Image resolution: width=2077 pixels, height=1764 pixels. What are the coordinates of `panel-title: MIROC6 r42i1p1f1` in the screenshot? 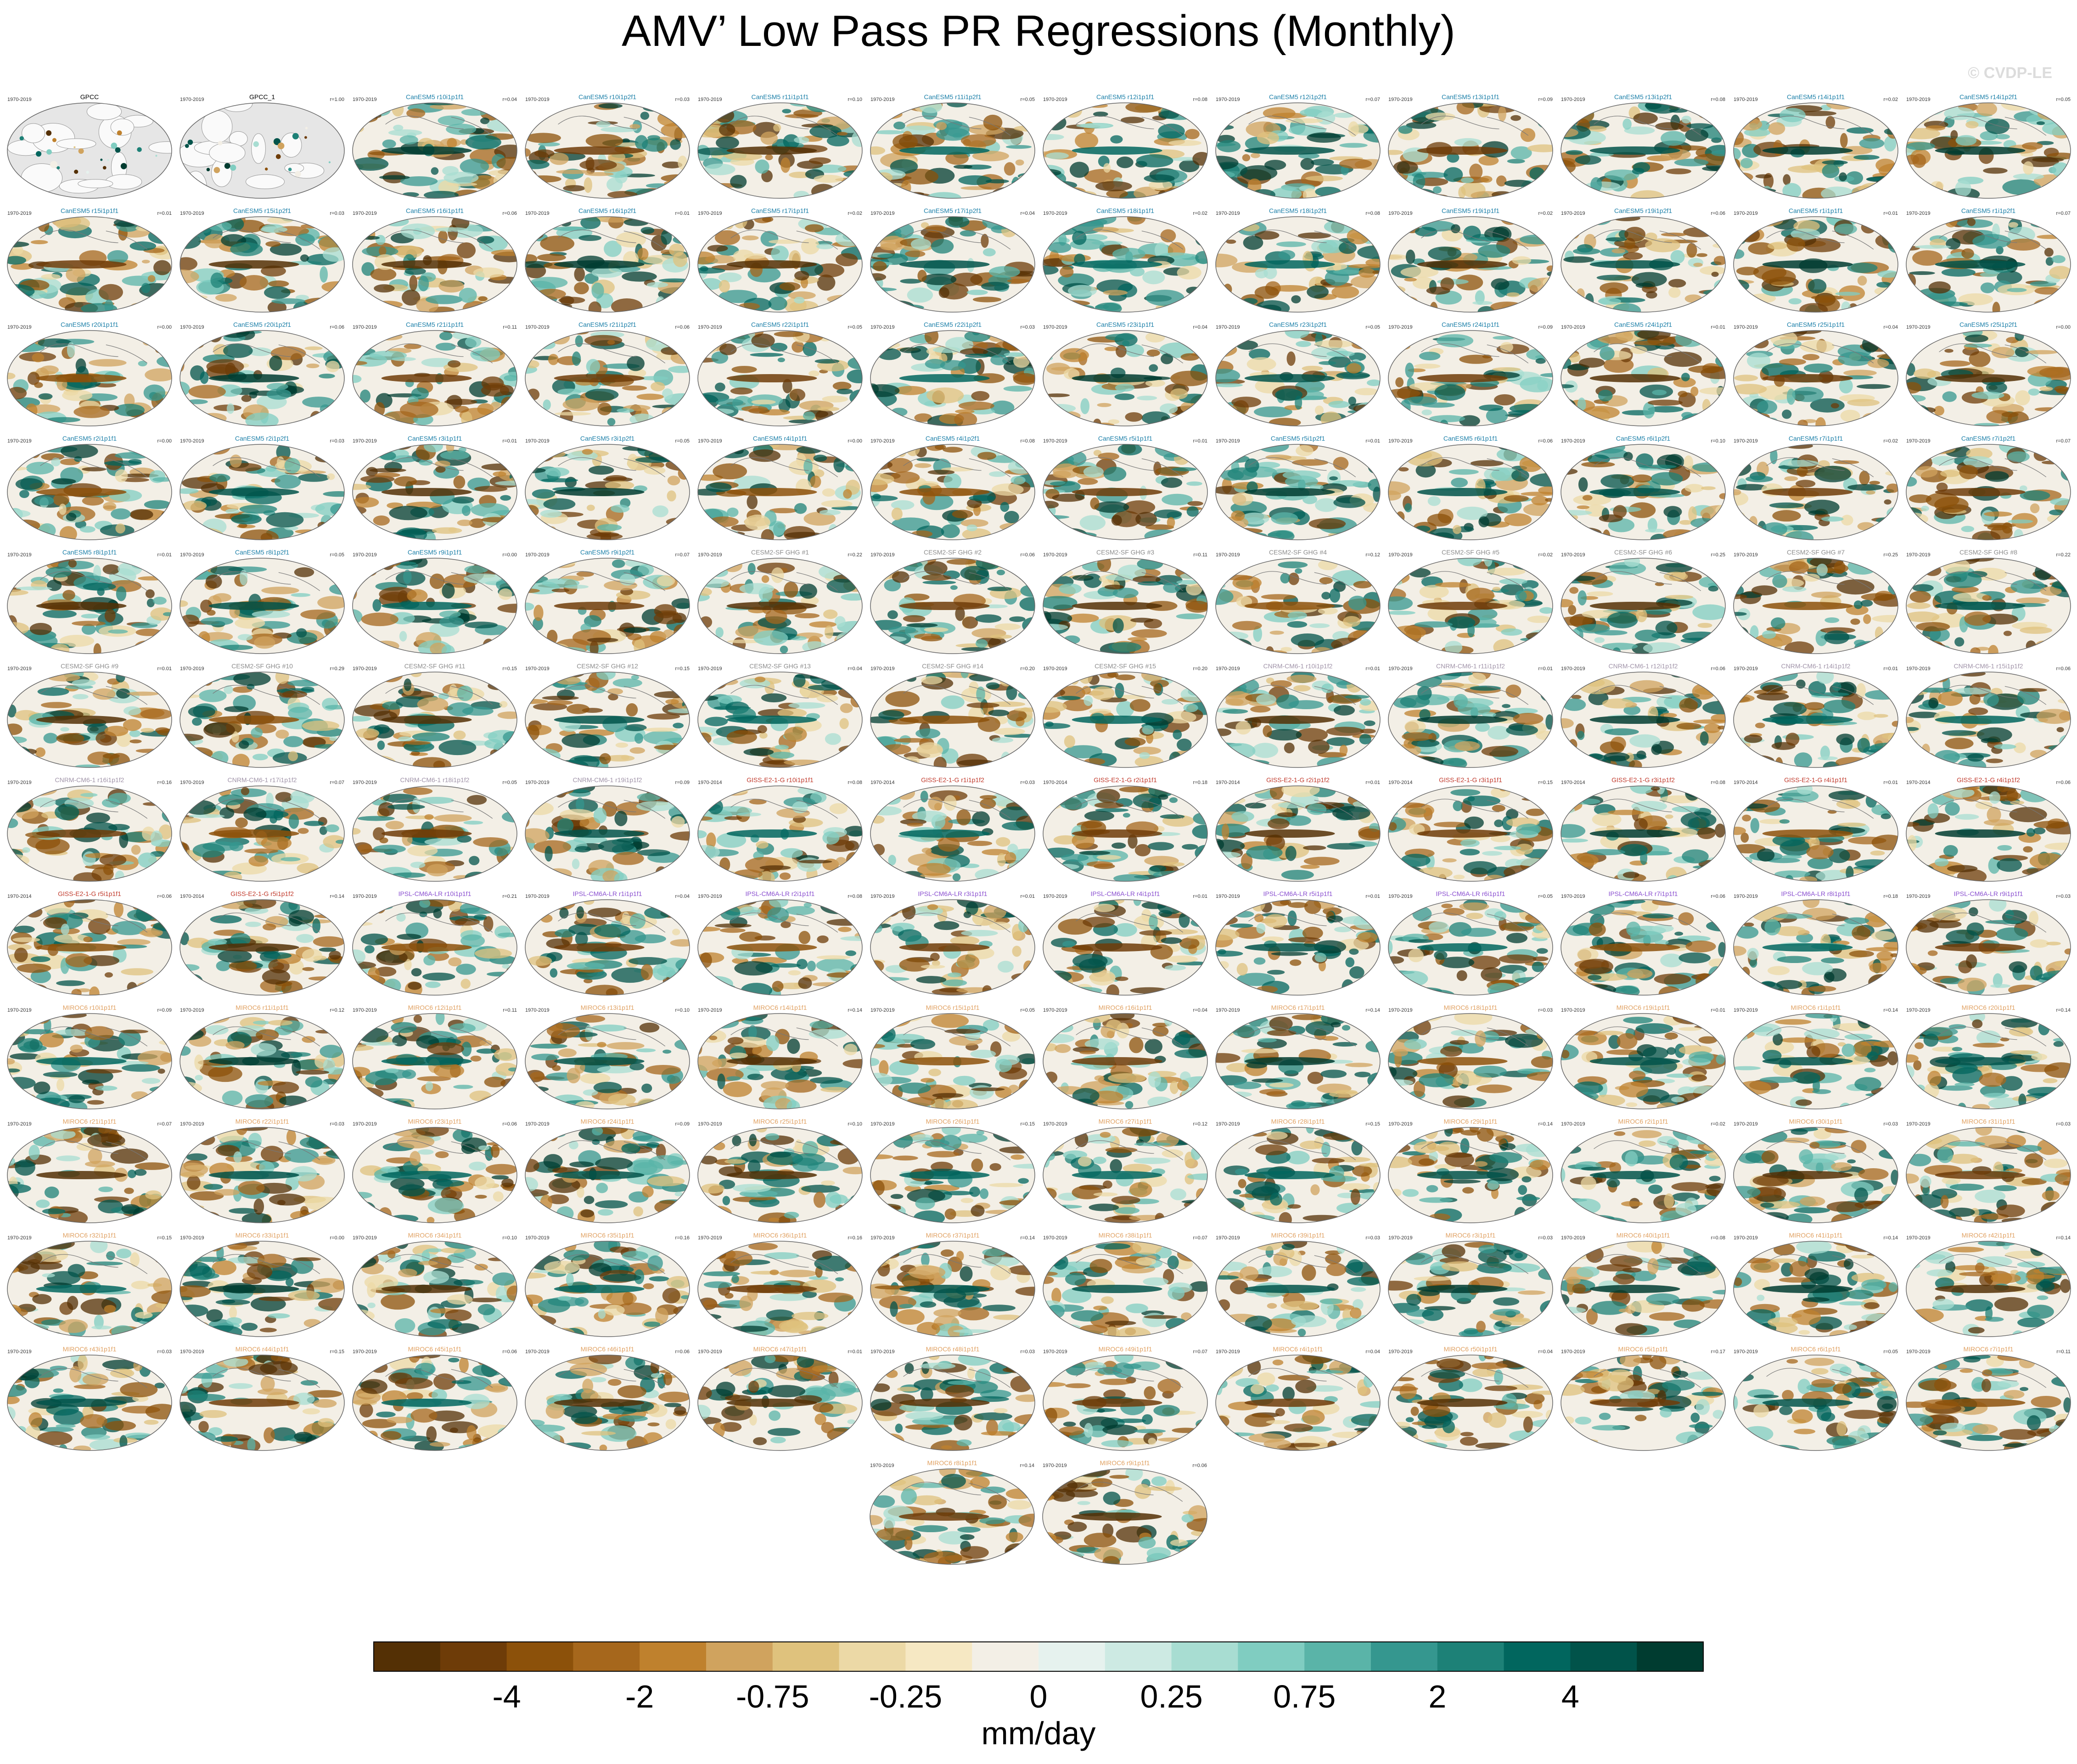 It's located at (1989, 1235).